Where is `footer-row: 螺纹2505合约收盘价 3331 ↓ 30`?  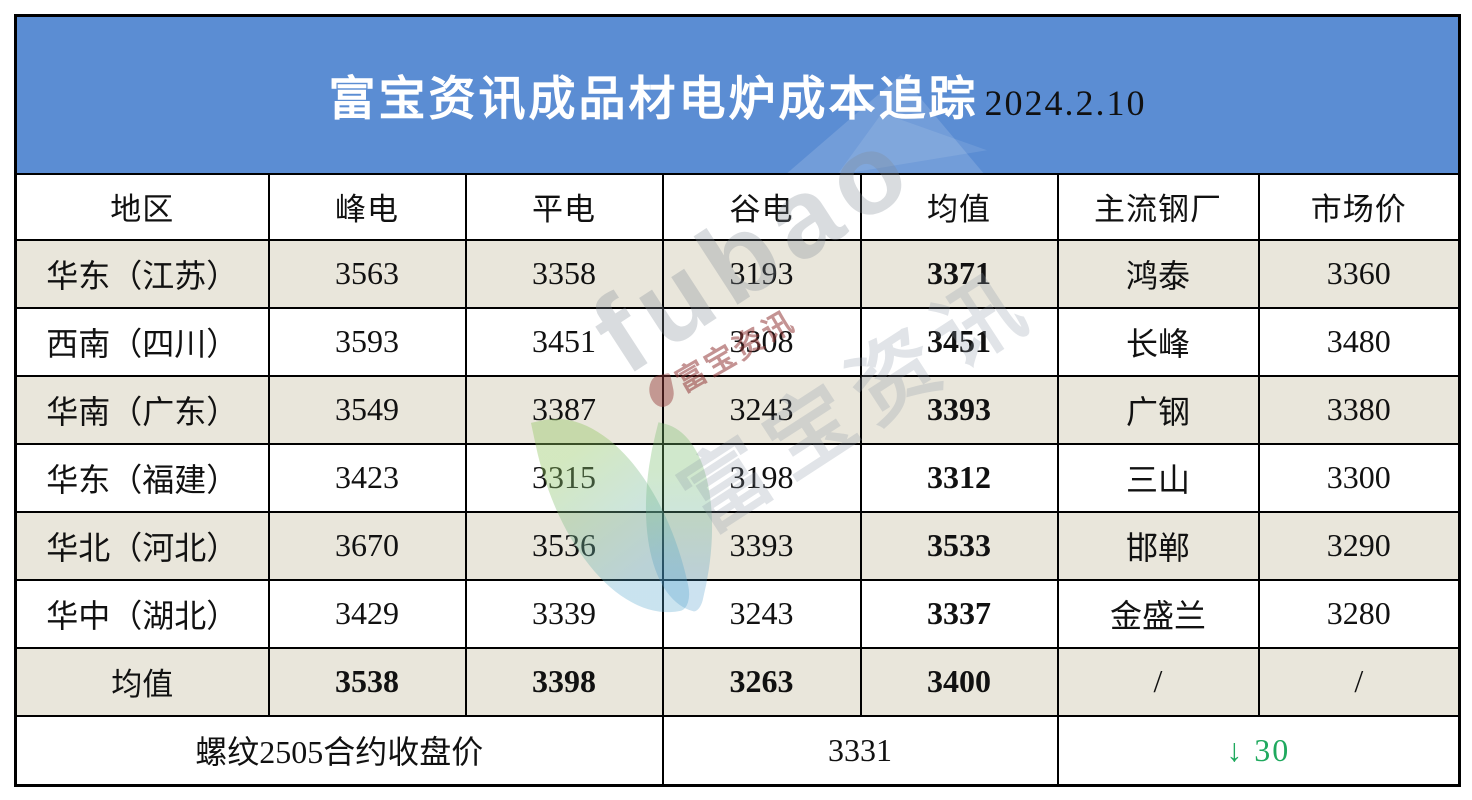
footer-row: 螺纹2505合约收盘价 3331 ↓ 30 is located at coordinates (737, 750).